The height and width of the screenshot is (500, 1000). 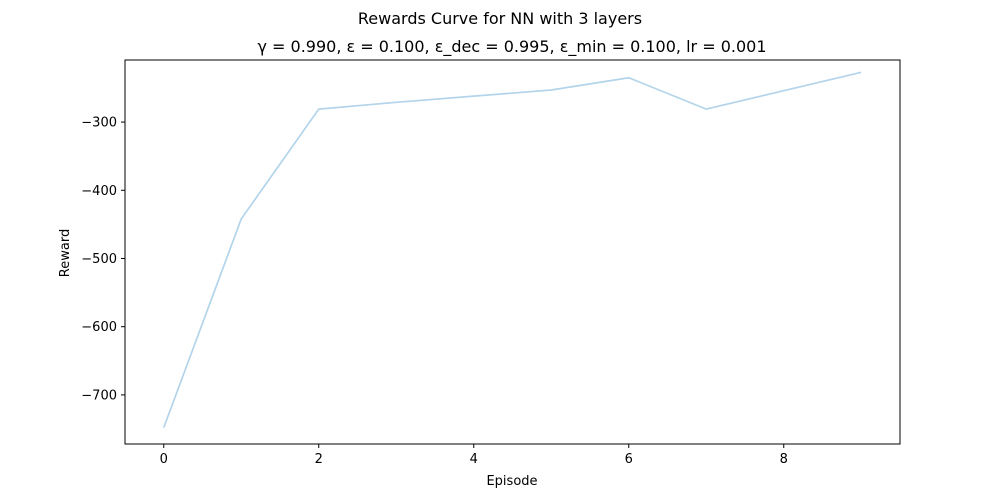 What do you see at coordinates (511, 481) in the screenshot?
I see `x-axis-label: Episode` at bounding box center [511, 481].